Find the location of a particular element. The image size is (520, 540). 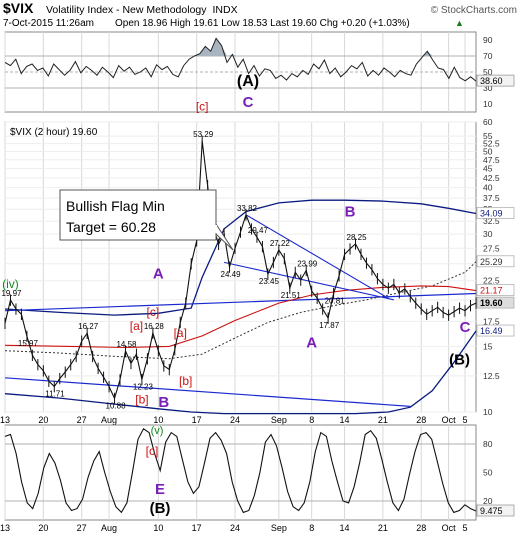

rsi-y-tick-label: 10 is located at coordinates (488, 104).